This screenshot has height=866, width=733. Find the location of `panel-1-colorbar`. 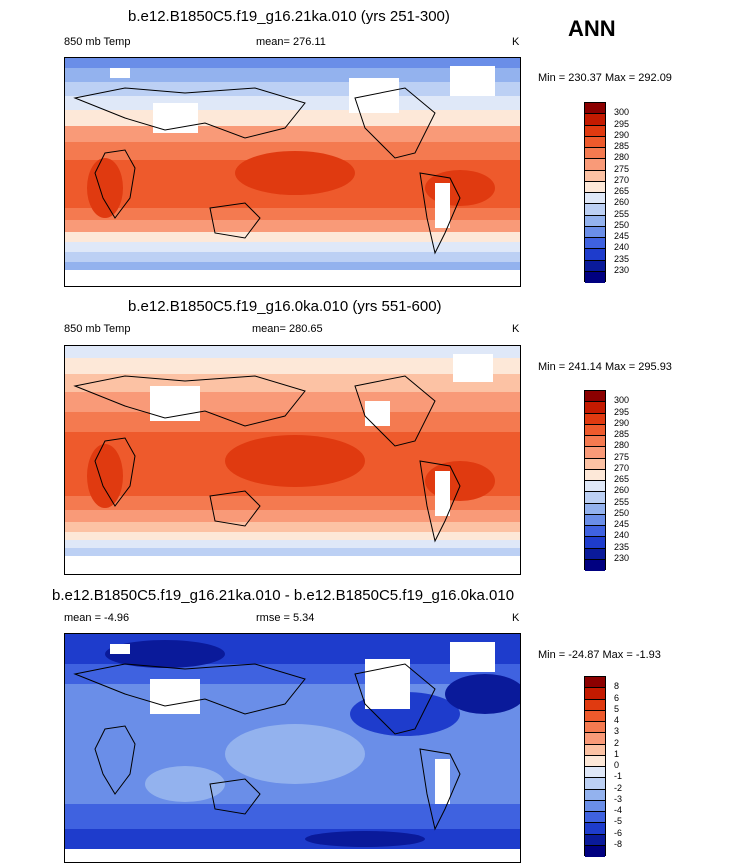

panel-1-colorbar is located at coordinates (595, 192).